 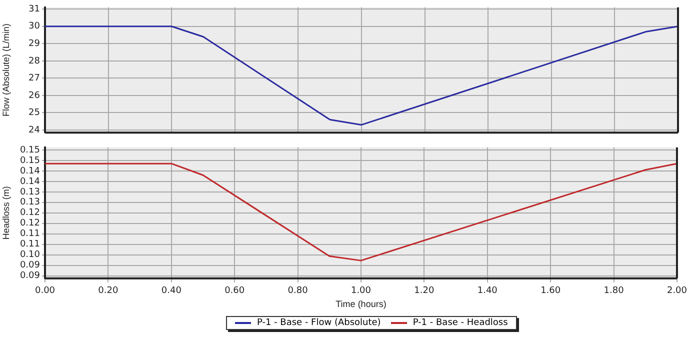 I want to click on legend-label: P-1 - Base - Headloss, so click(x=460, y=323).